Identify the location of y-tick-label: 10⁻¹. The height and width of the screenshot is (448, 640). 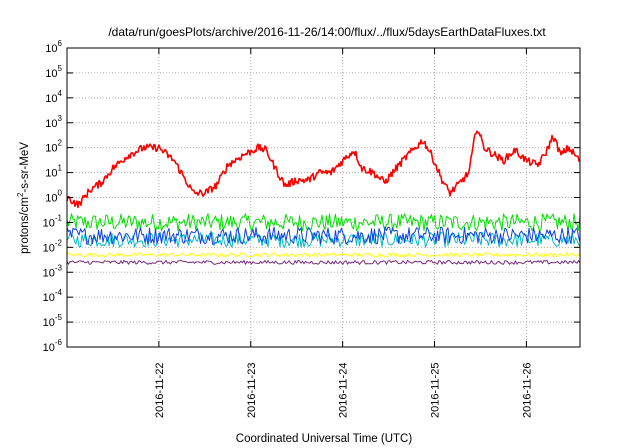
(53, 221).